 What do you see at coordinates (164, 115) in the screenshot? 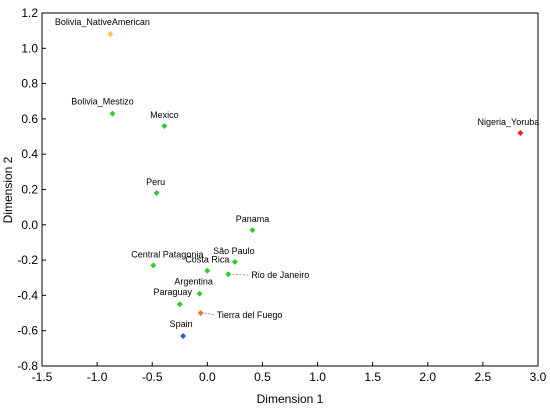
I see `point-label: Mexico` at bounding box center [164, 115].